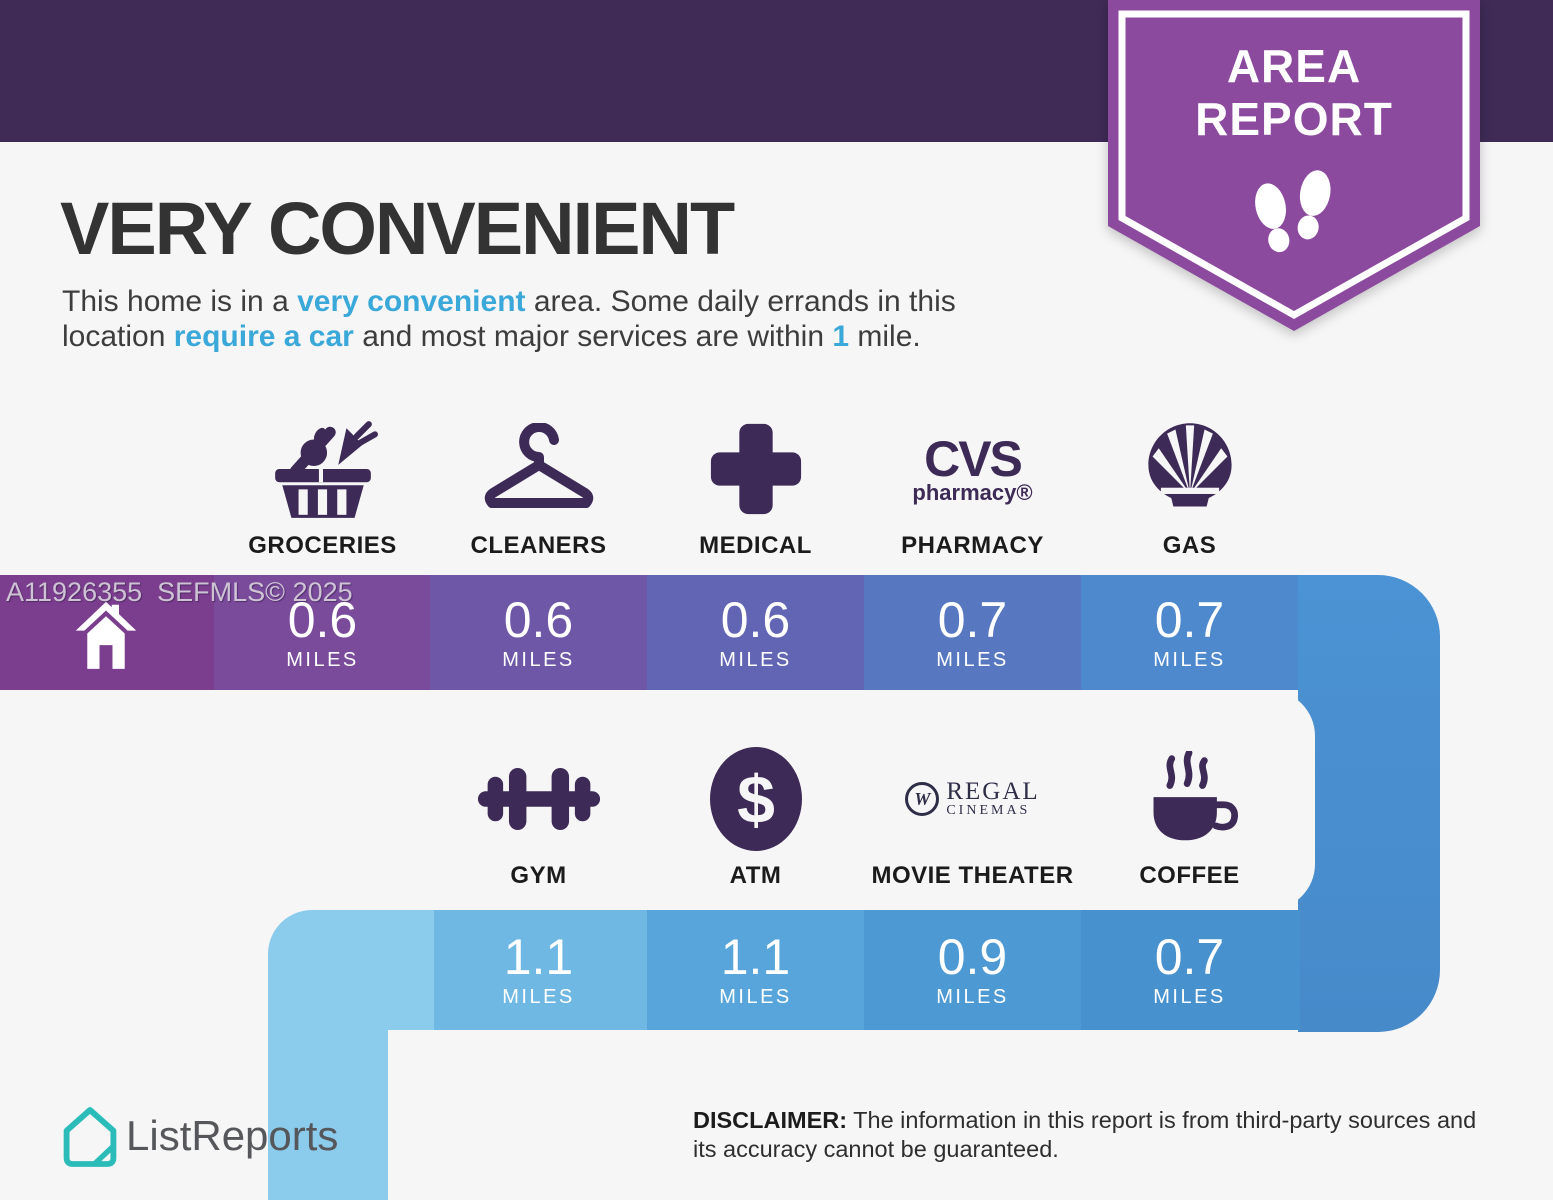 The width and height of the screenshot is (1553, 1200). What do you see at coordinates (538, 545) in the screenshot?
I see `poi-label: CLEANERS` at bounding box center [538, 545].